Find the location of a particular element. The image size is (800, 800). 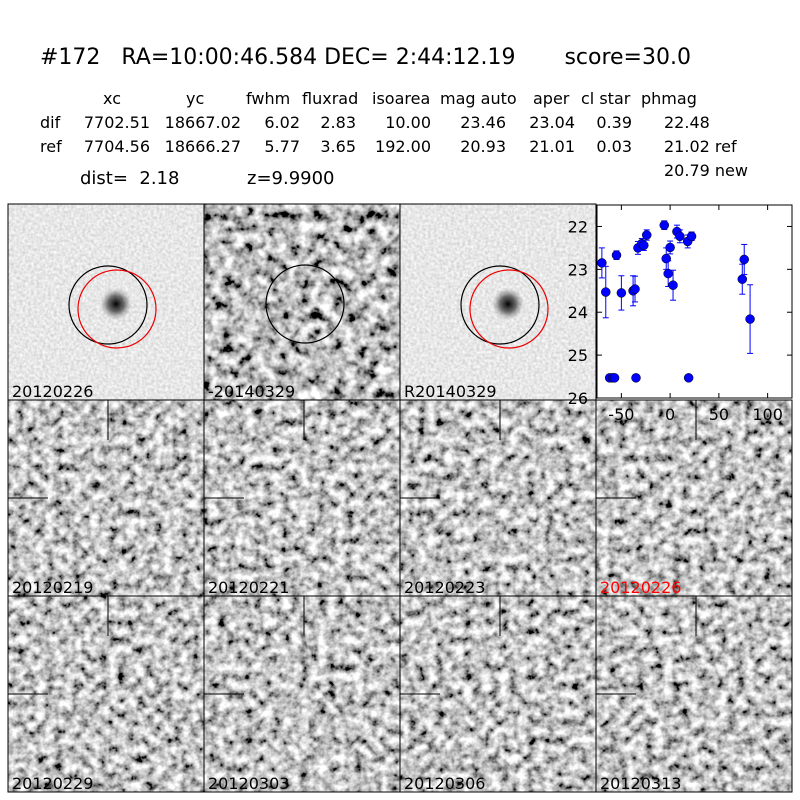

cell: 18666.27 is located at coordinates (203, 146).